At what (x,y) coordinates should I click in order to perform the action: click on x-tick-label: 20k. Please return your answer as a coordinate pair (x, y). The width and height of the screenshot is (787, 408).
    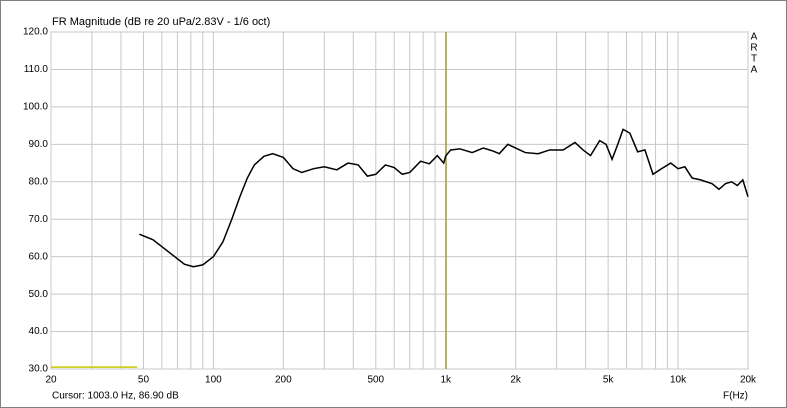
    Looking at the image, I should click on (748, 380).